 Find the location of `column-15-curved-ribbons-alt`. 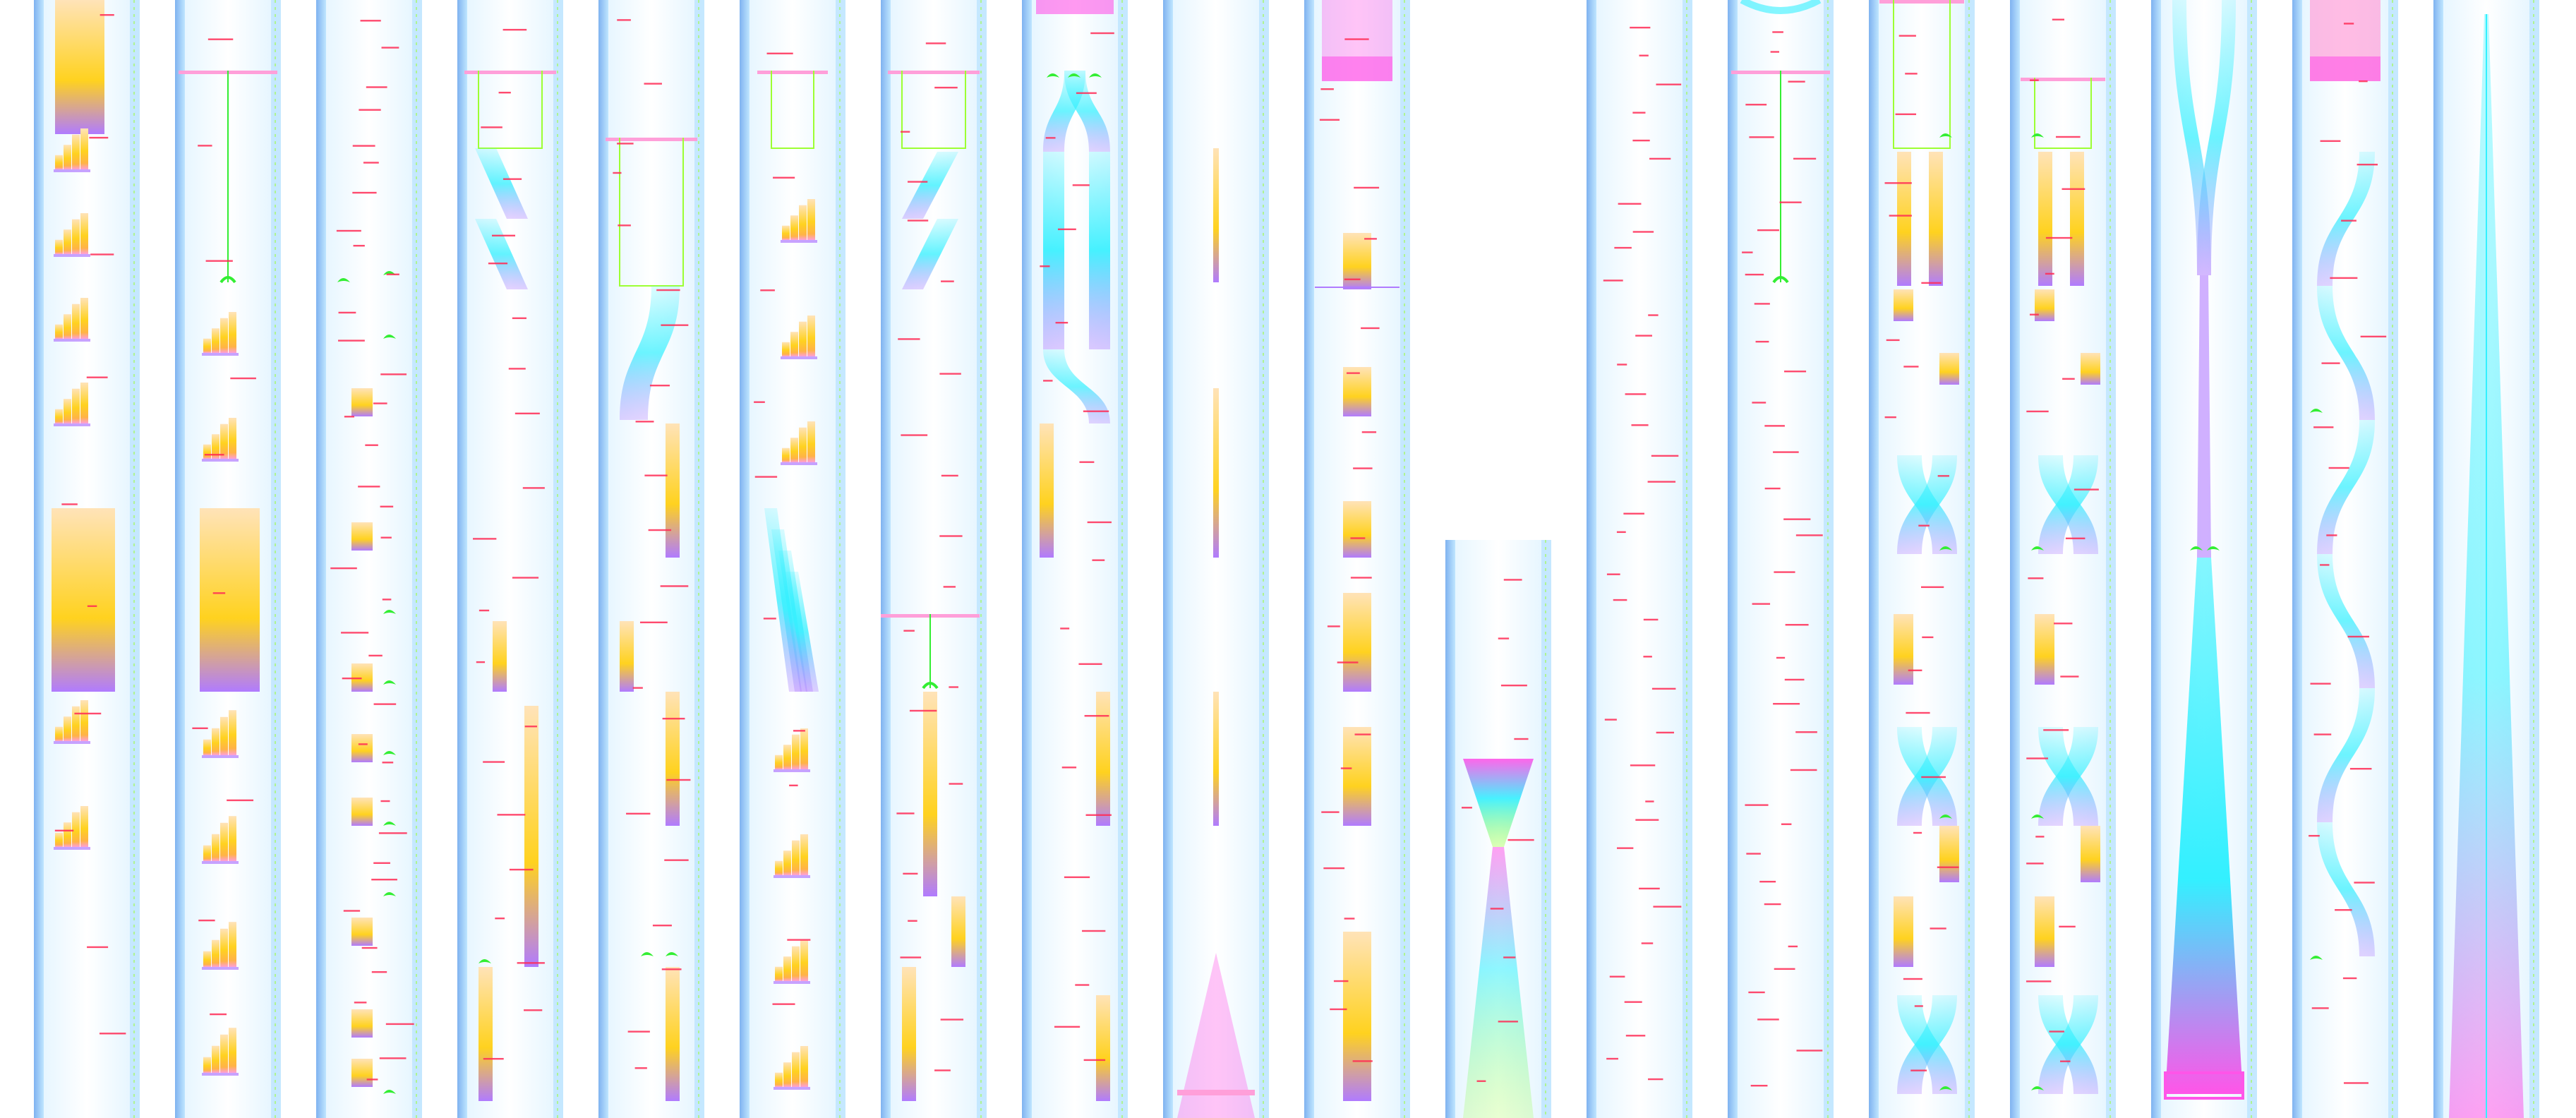

column-15-curved-ribbons-alt is located at coordinates (2063, 559).